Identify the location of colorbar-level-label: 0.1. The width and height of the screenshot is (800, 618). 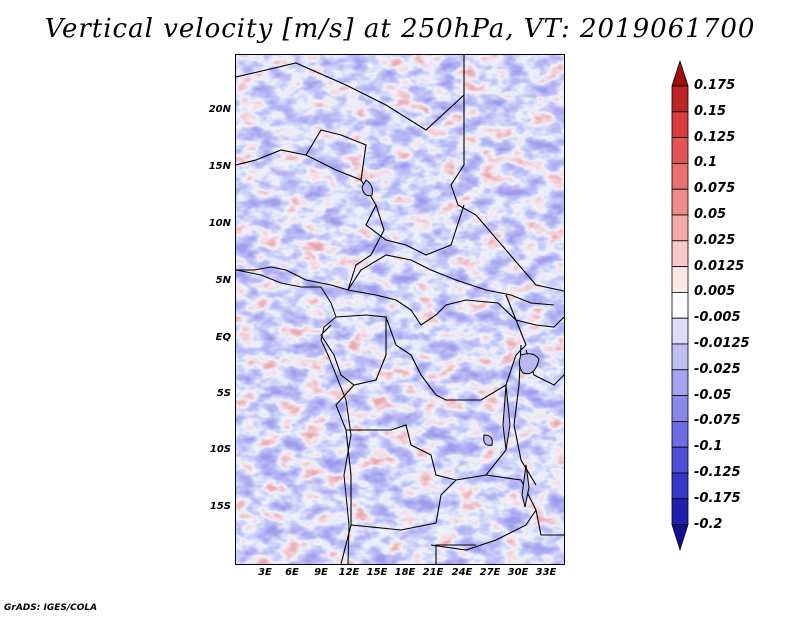
(706, 163).